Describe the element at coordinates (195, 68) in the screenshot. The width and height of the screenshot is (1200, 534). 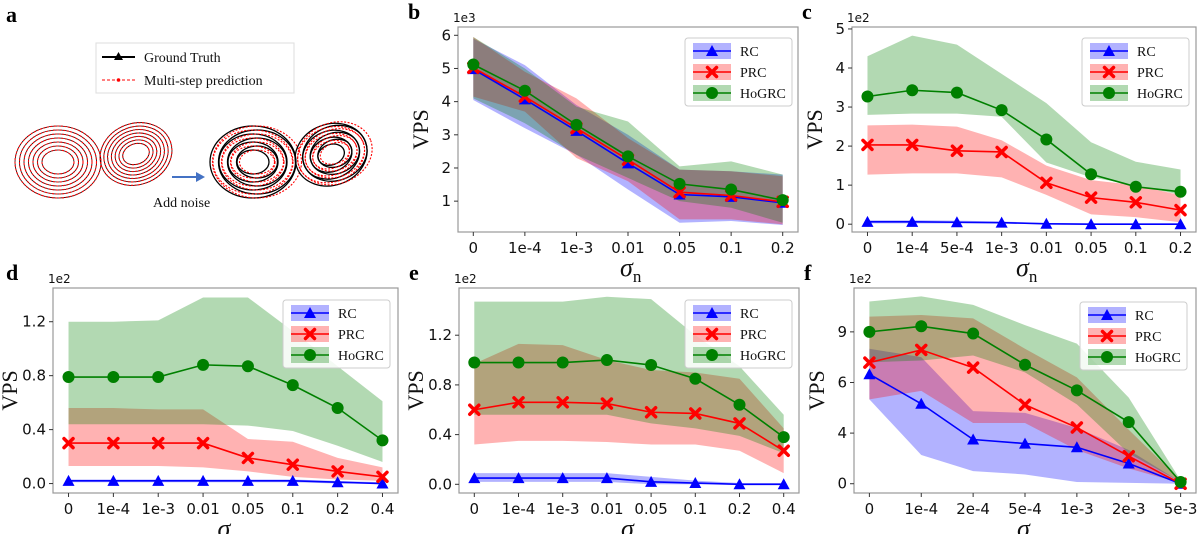
I see `panel-a-legend-box` at that location.